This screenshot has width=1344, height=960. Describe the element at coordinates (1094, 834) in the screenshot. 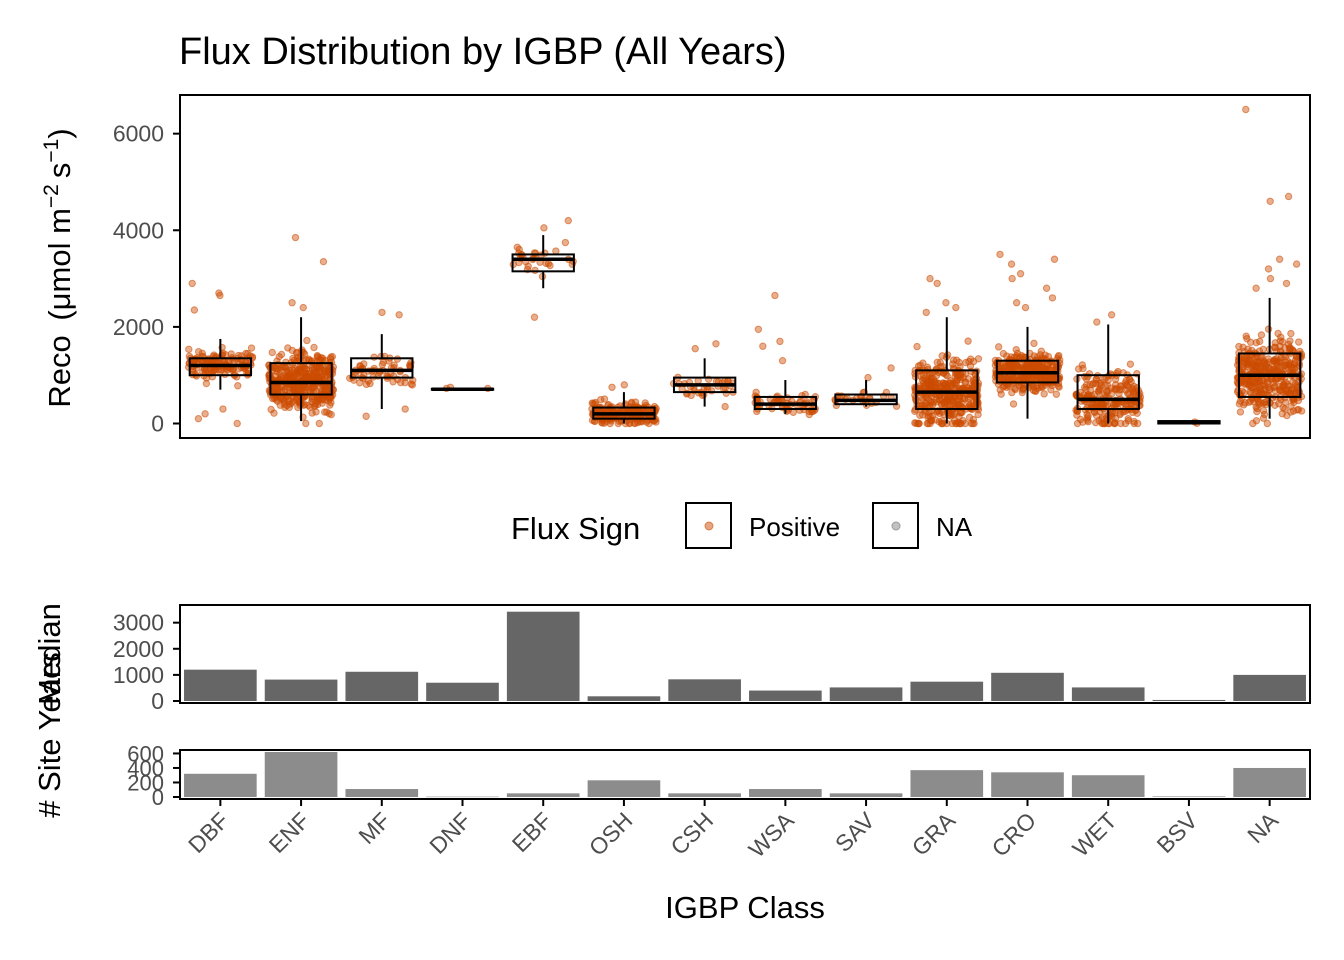

I see `x-tick-label: WET` at that location.